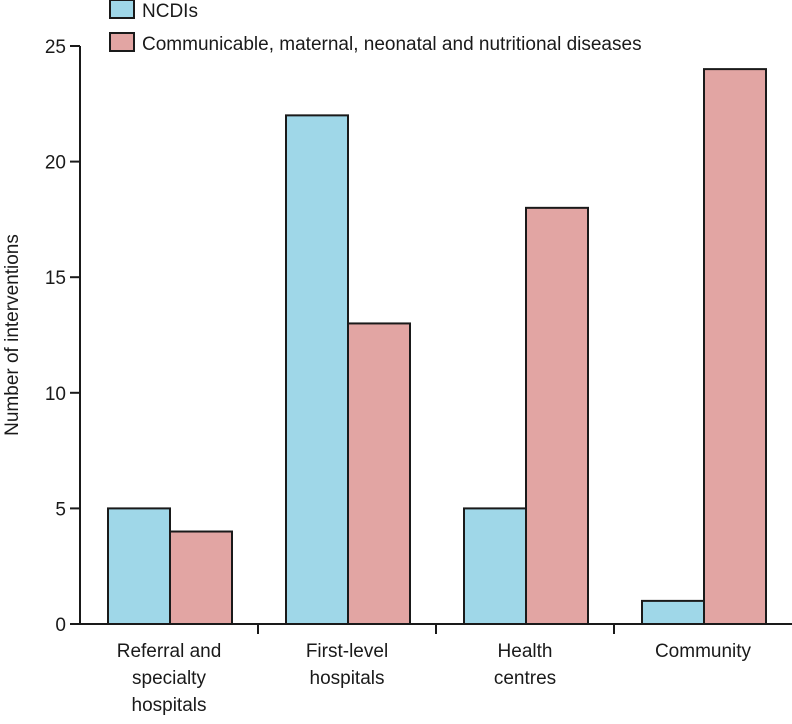  Describe the element at coordinates (12, 335) in the screenshot. I see `y-axis-title: Number of interventions` at that location.